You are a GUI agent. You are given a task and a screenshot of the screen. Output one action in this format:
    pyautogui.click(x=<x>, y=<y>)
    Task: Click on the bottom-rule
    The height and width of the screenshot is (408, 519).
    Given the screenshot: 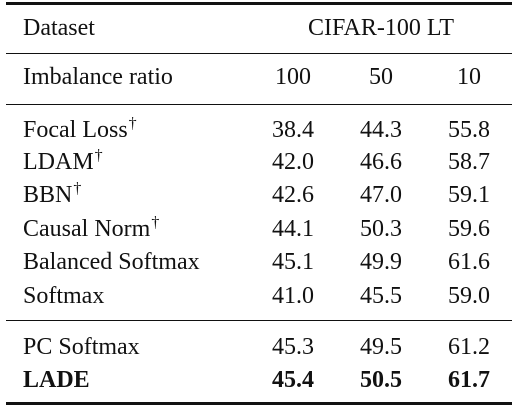 What is the action you would take?
    pyautogui.click(x=259, y=403)
    